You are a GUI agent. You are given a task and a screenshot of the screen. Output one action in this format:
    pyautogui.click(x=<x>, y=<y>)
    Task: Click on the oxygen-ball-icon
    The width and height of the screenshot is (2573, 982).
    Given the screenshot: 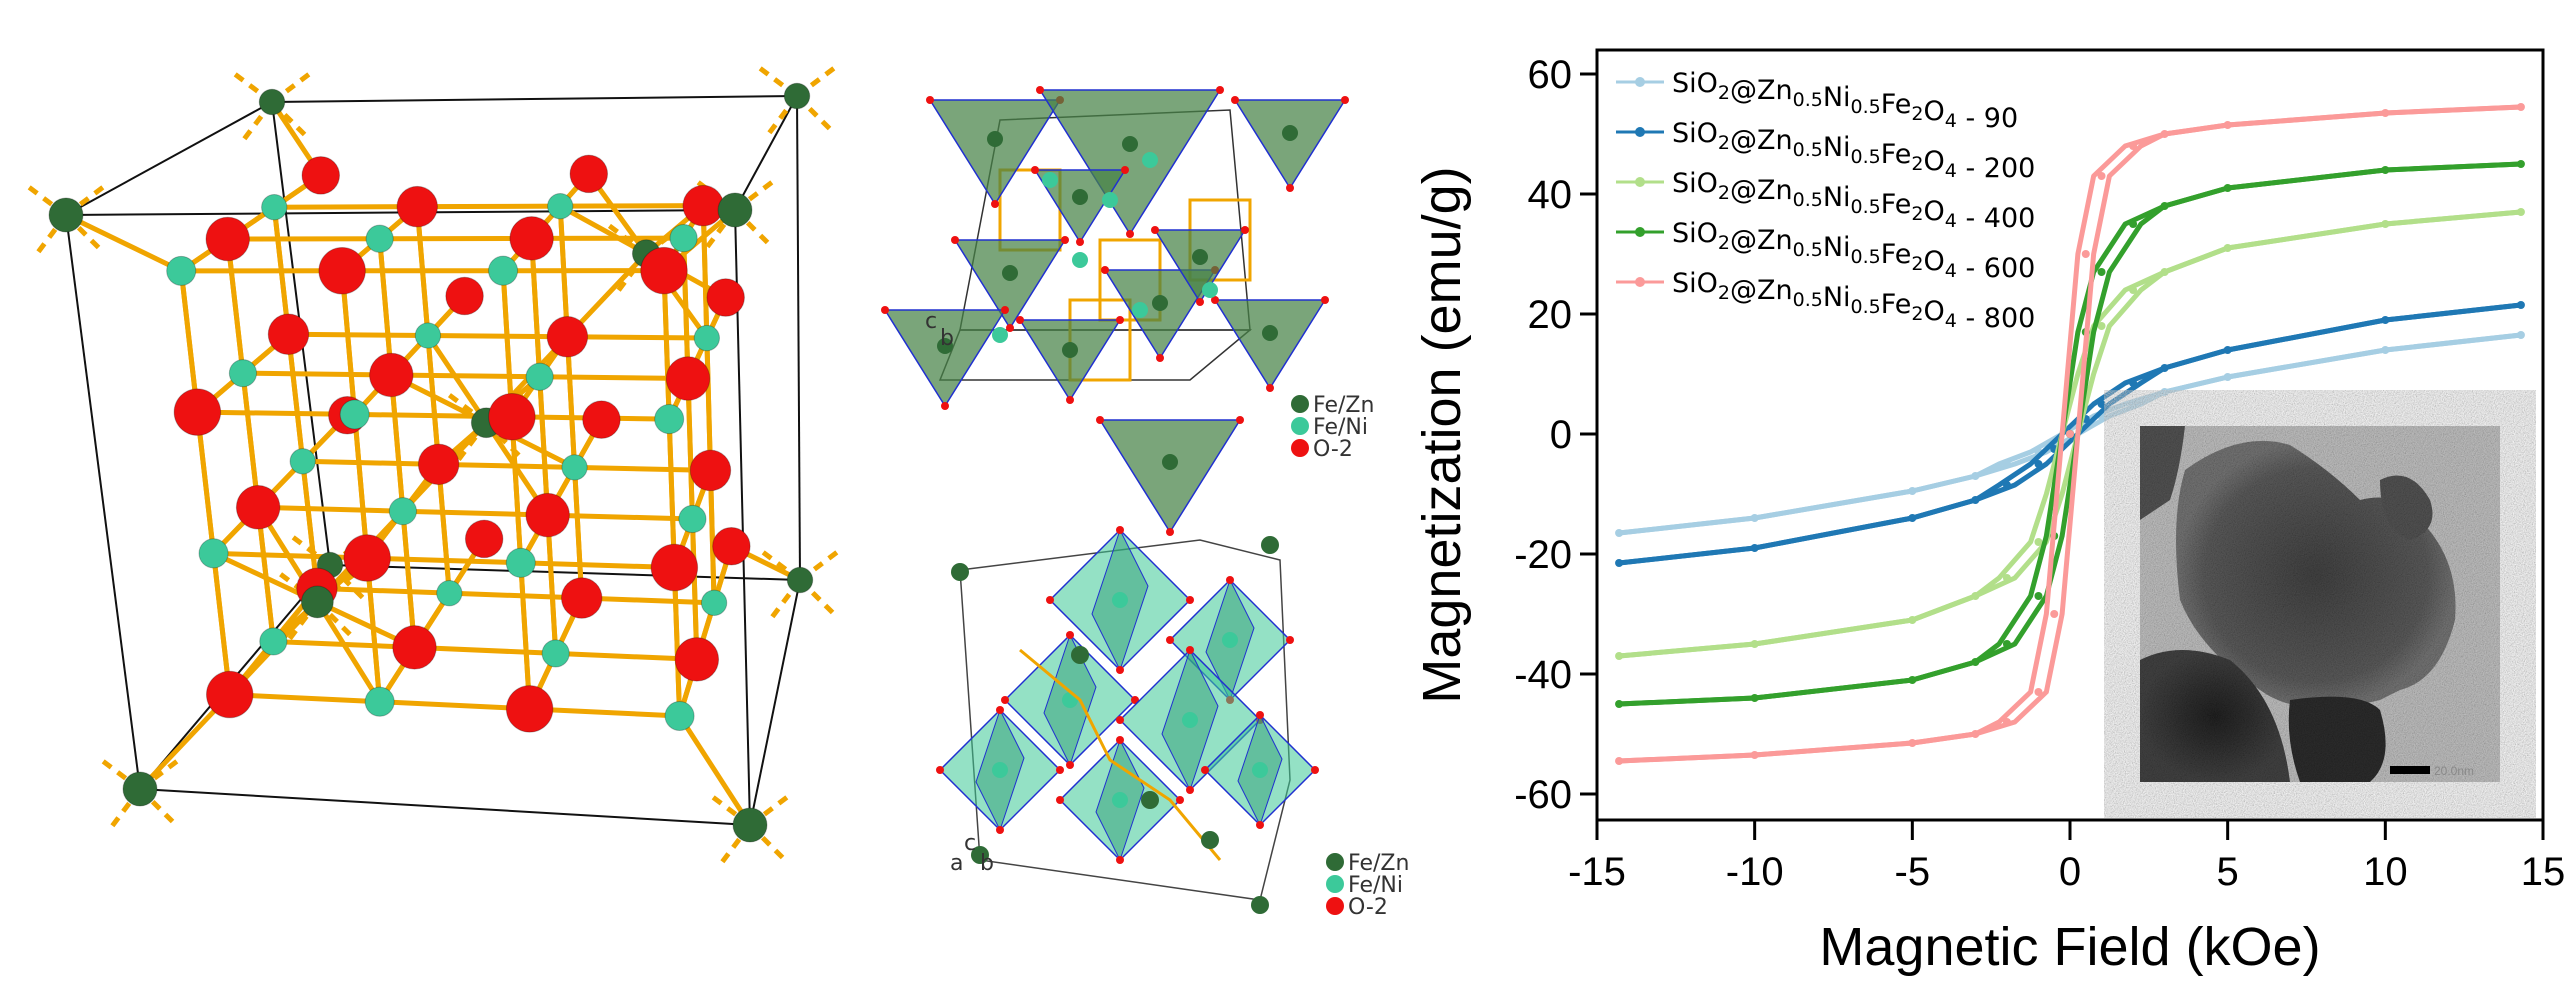 What is the action you would take?
    pyautogui.click(x=1335, y=906)
    